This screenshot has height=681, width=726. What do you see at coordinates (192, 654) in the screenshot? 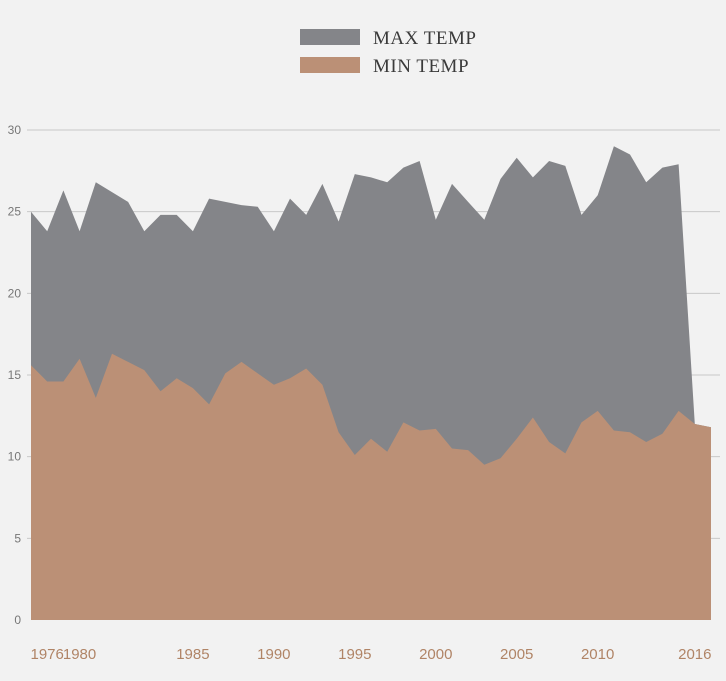
I see `x-tick-label: 1985` at bounding box center [192, 654].